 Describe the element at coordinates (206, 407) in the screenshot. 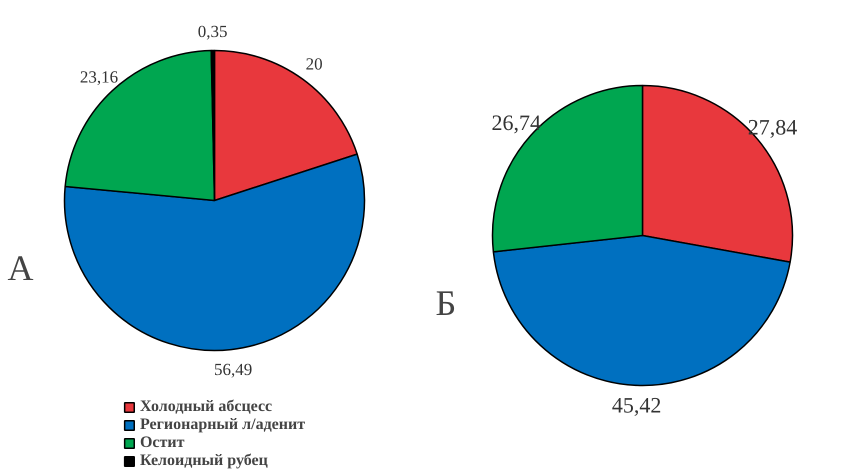

I see `legend-label: Холодный абсцесс` at that location.